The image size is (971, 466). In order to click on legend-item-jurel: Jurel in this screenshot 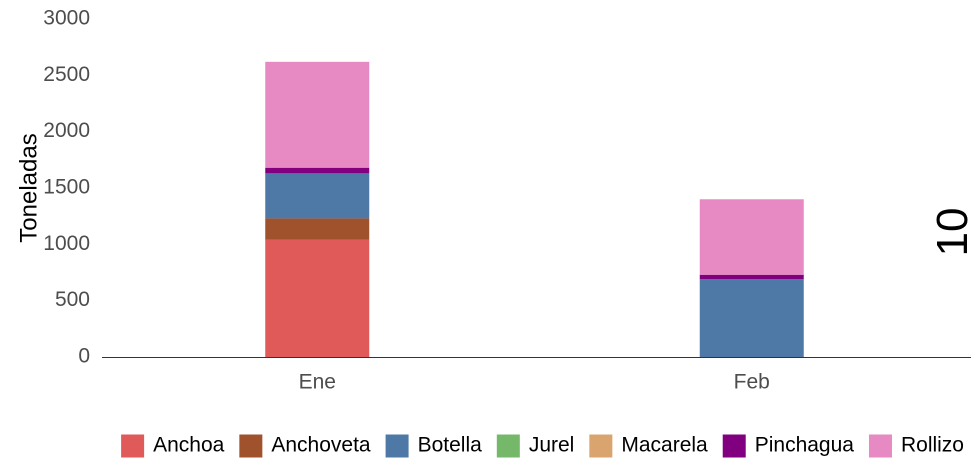, I will do `click(535, 446)`.